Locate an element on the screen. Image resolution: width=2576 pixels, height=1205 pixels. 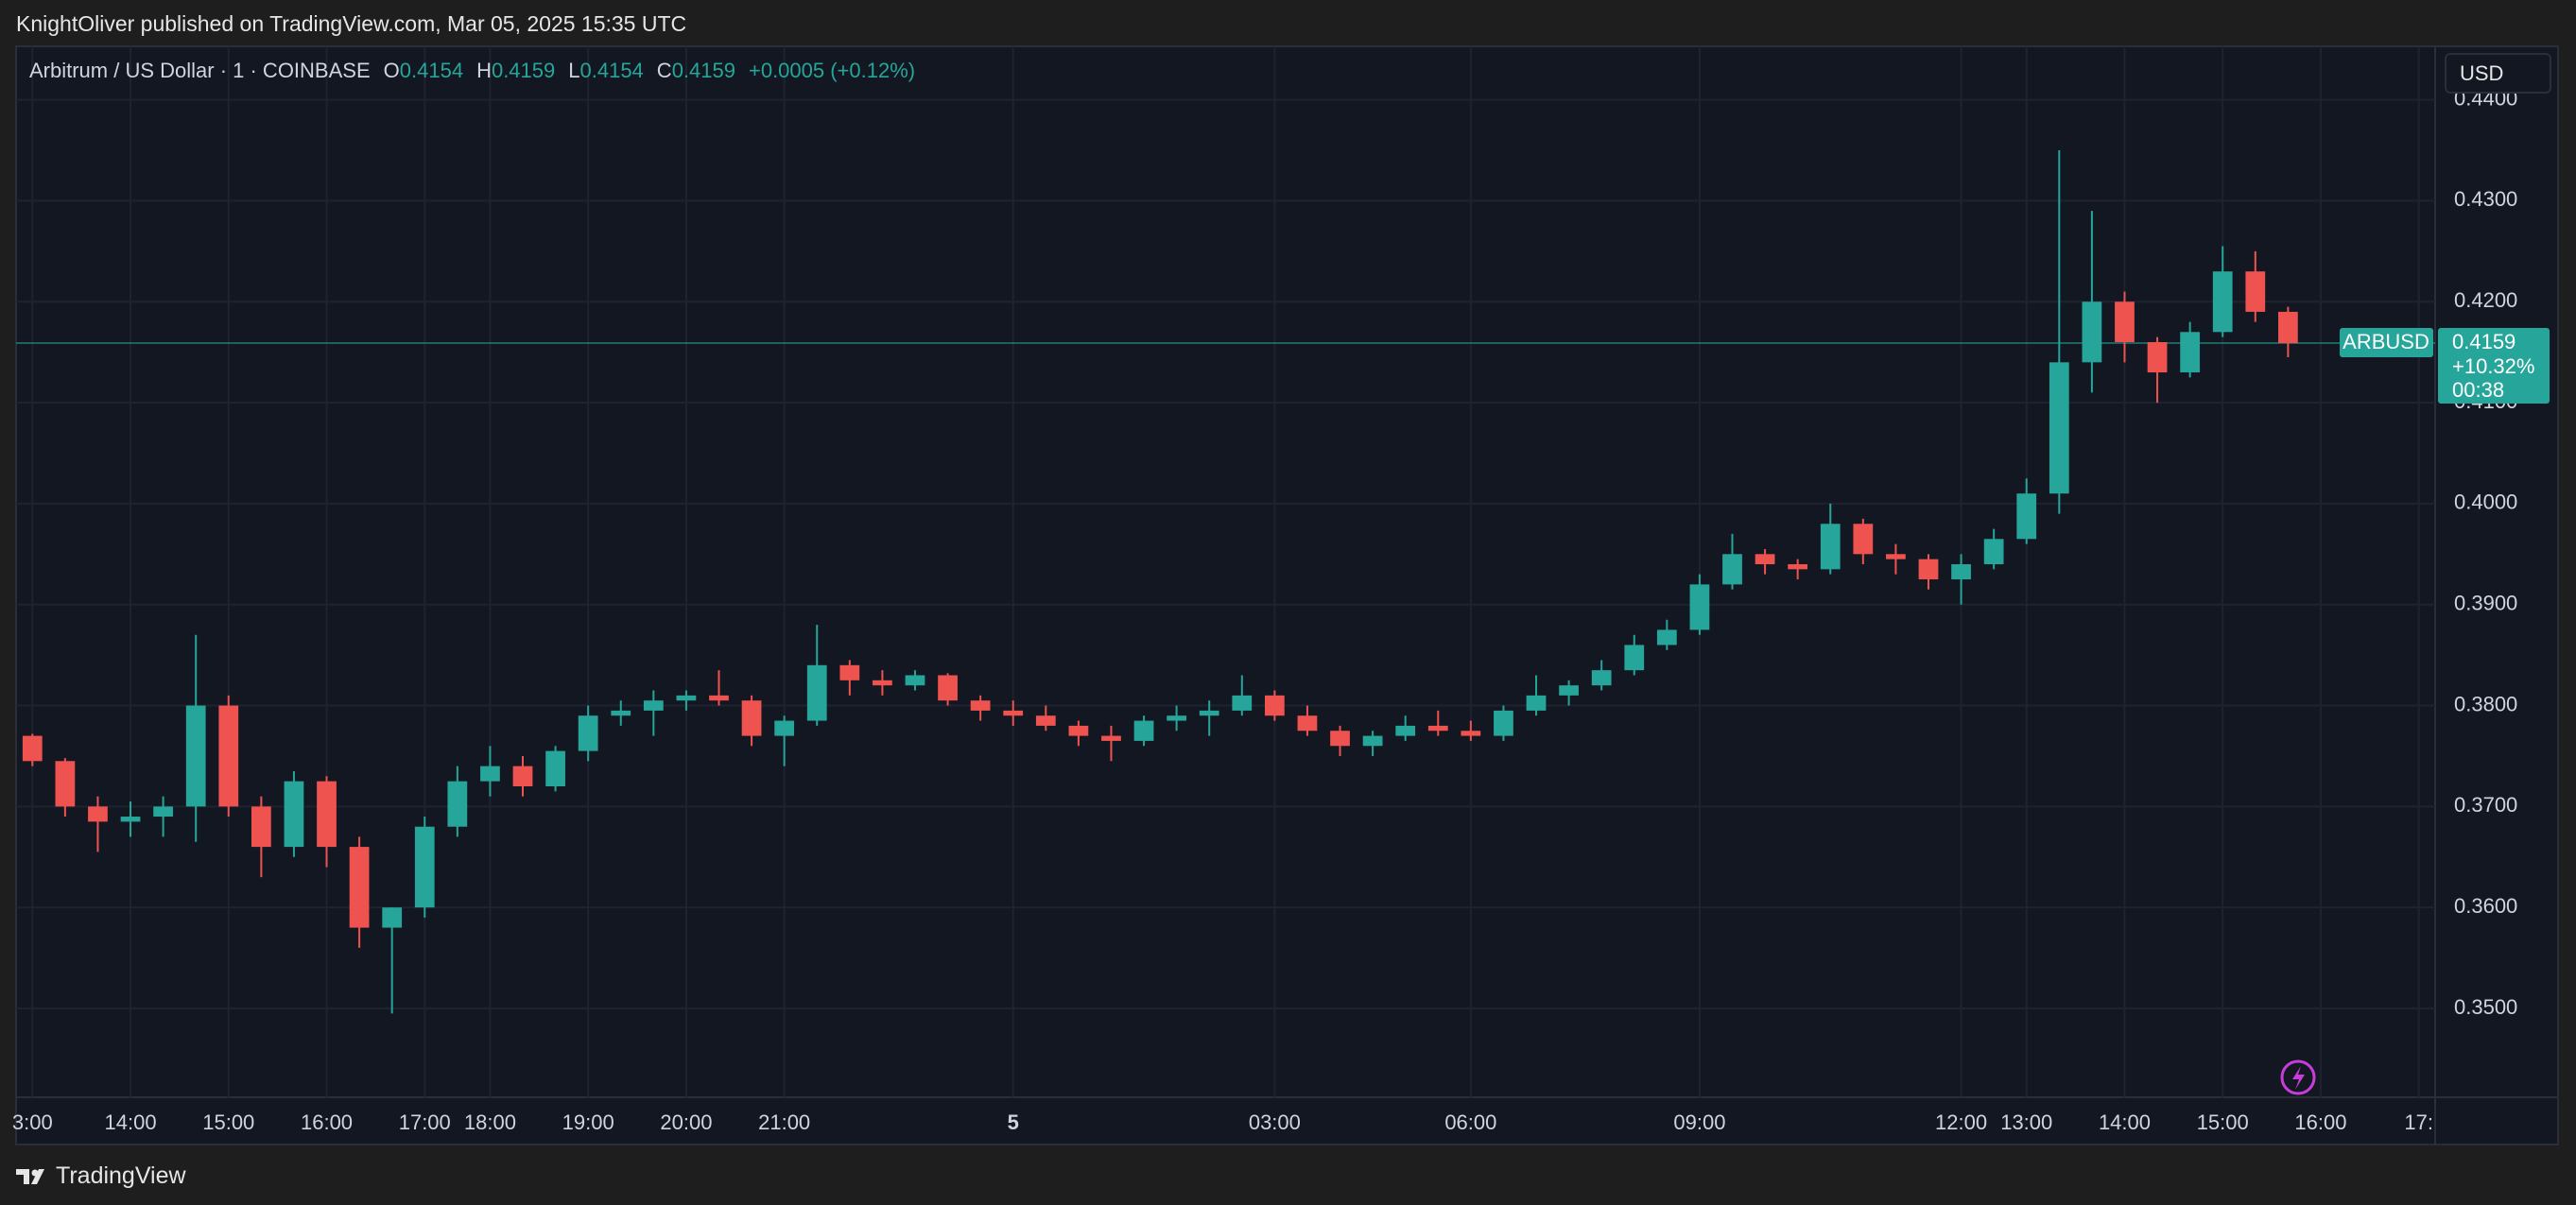
symbol-tag-text: ARBUSD is located at coordinates (2386, 341).